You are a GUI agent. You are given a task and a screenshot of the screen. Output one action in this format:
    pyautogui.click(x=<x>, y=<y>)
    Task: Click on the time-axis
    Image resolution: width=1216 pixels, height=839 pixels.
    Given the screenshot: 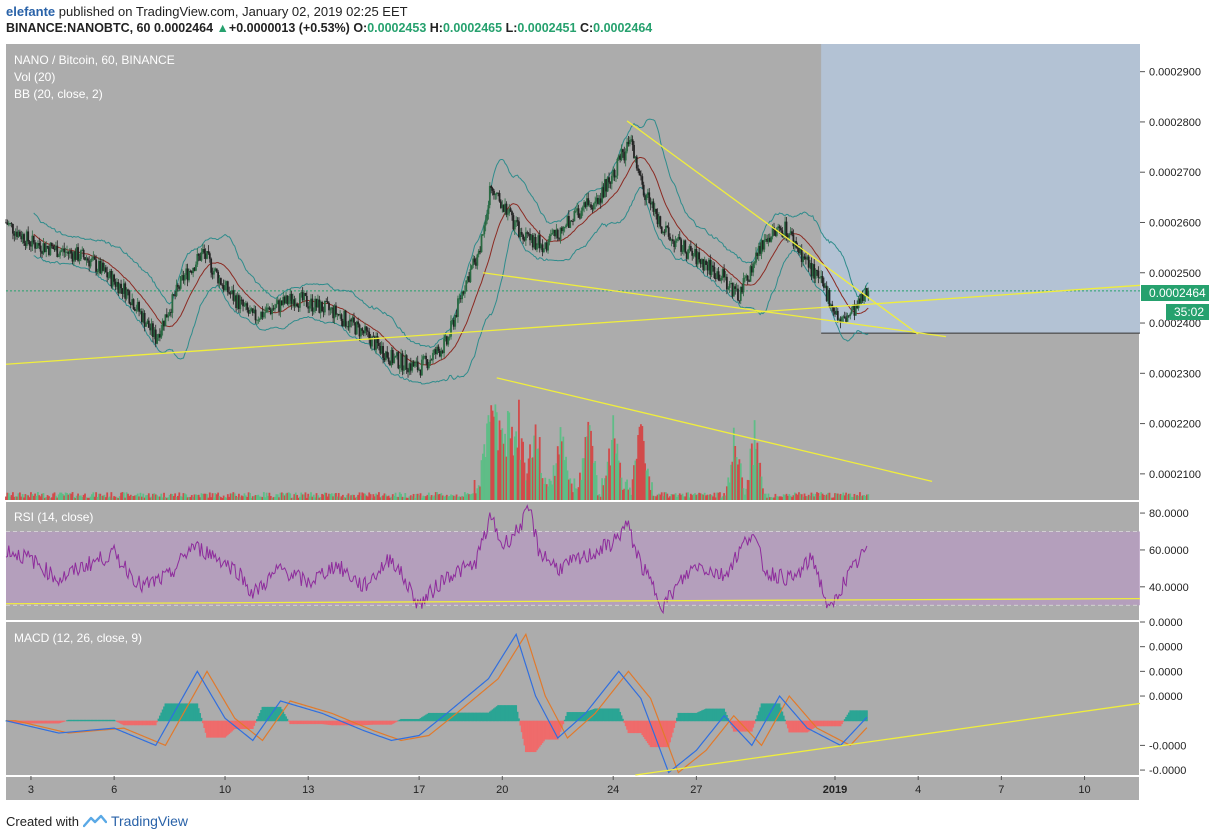 What is the action you would take?
    pyautogui.click(x=573, y=788)
    